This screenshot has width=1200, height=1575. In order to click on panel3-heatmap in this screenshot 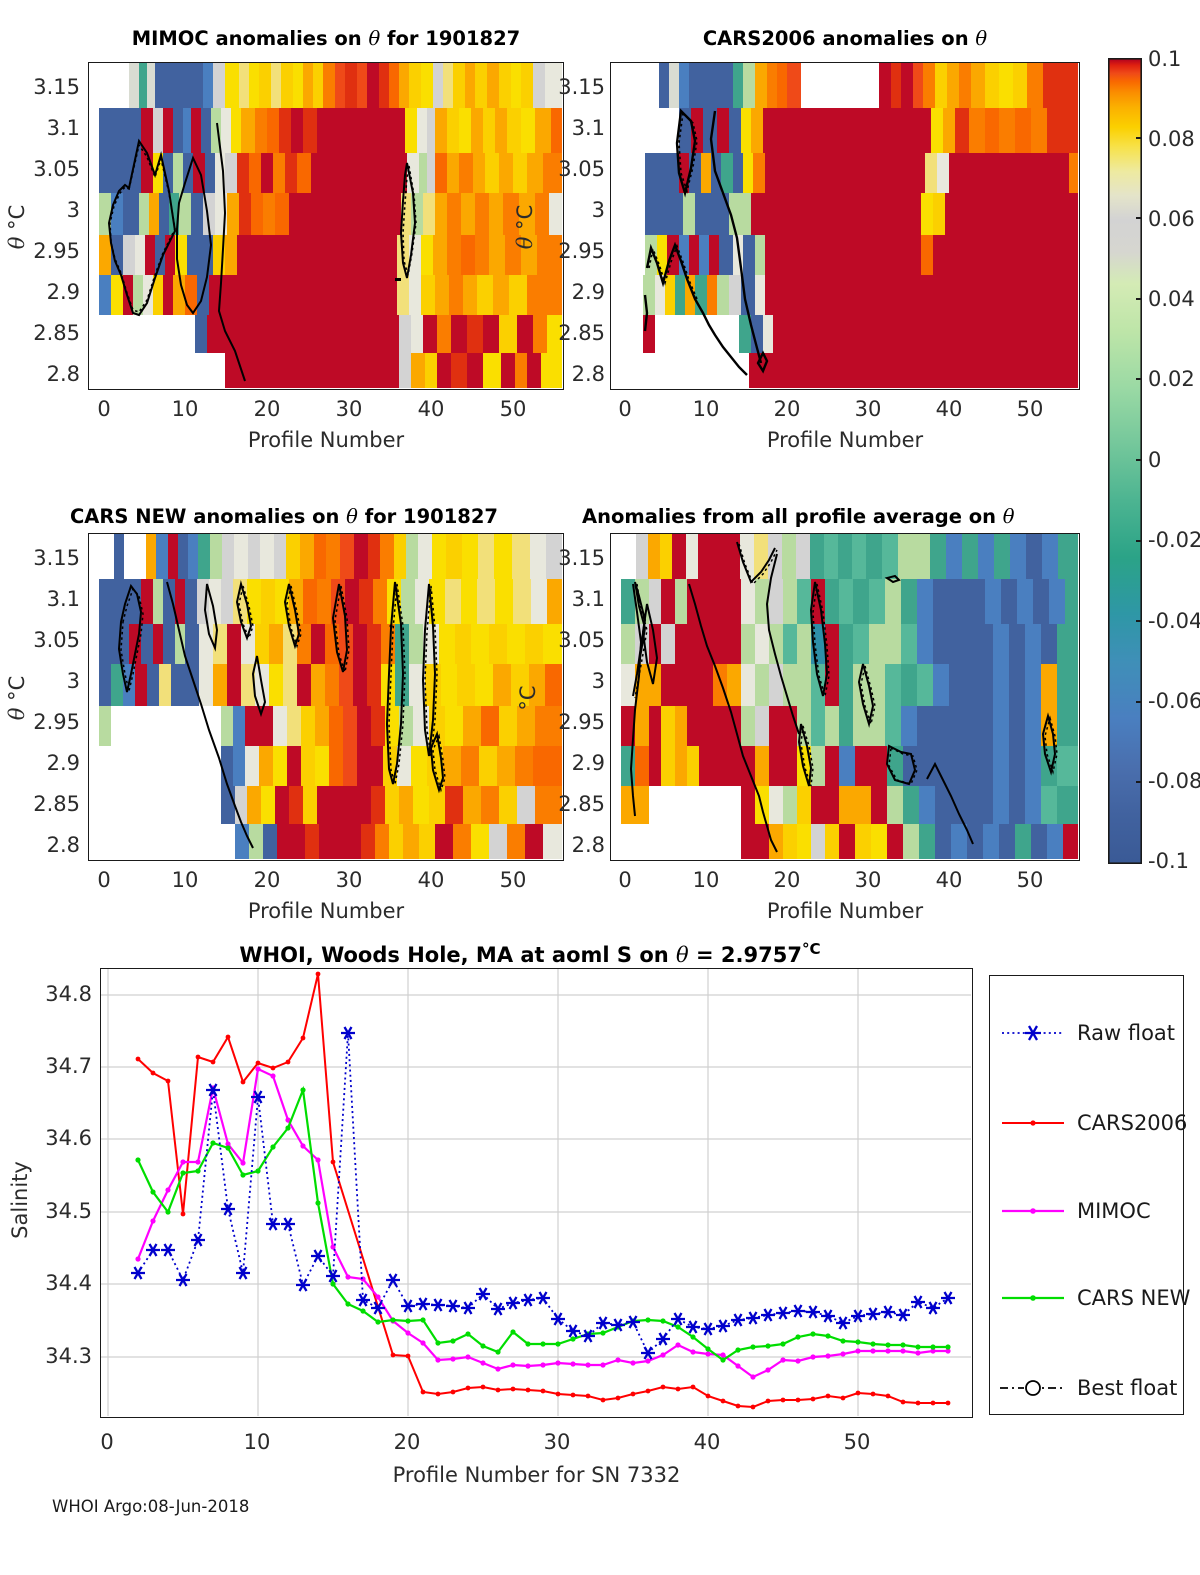, I will do `click(325, 696)`.